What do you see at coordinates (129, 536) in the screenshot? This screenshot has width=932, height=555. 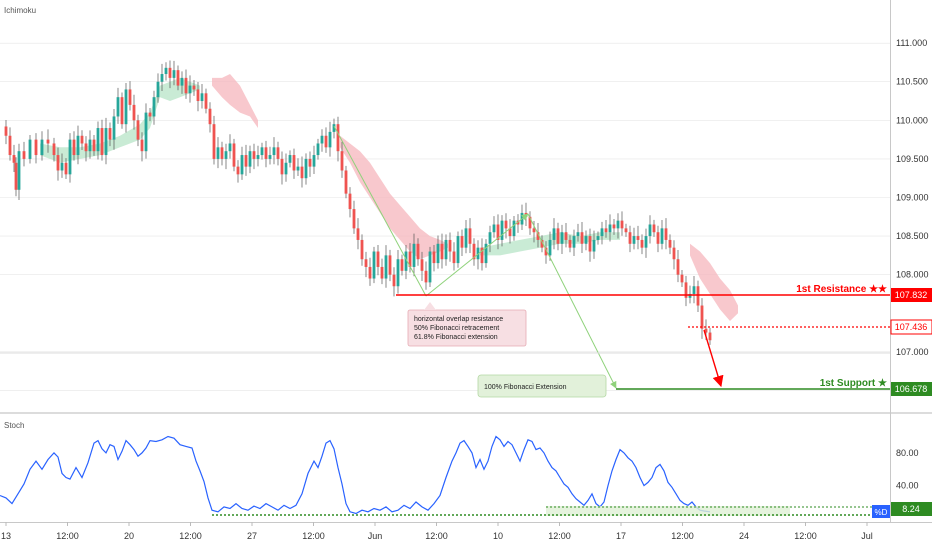 I see `time-tick-label: 20` at bounding box center [129, 536].